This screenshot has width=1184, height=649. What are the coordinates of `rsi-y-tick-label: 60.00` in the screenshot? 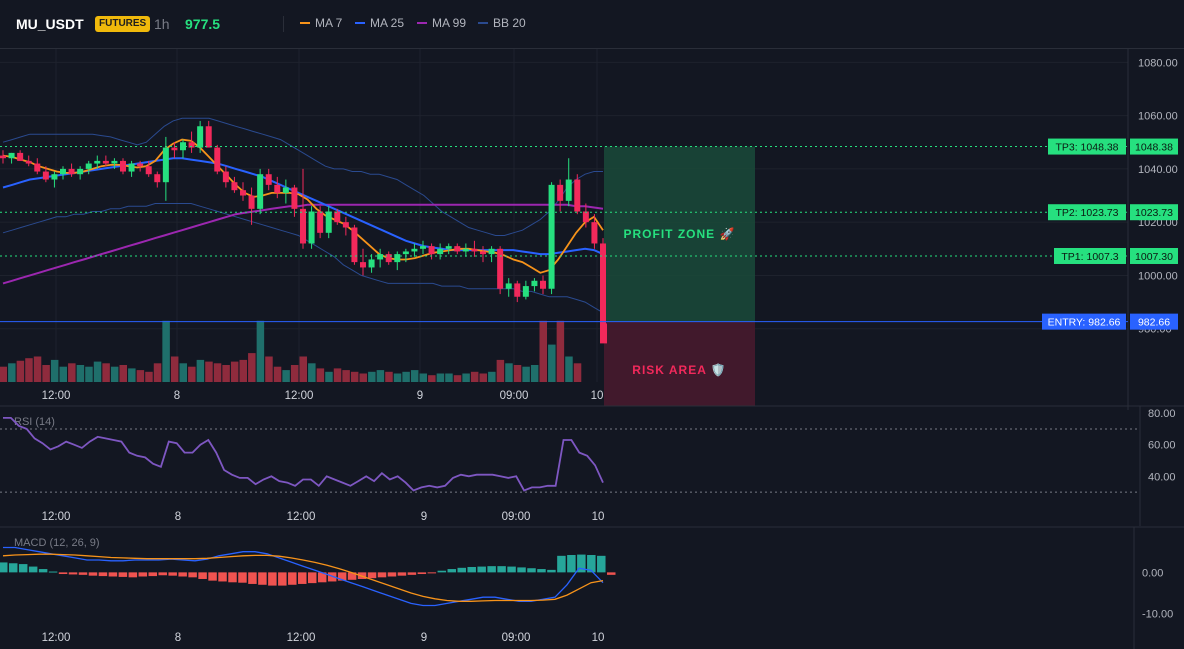 It's located at (1162, 446).